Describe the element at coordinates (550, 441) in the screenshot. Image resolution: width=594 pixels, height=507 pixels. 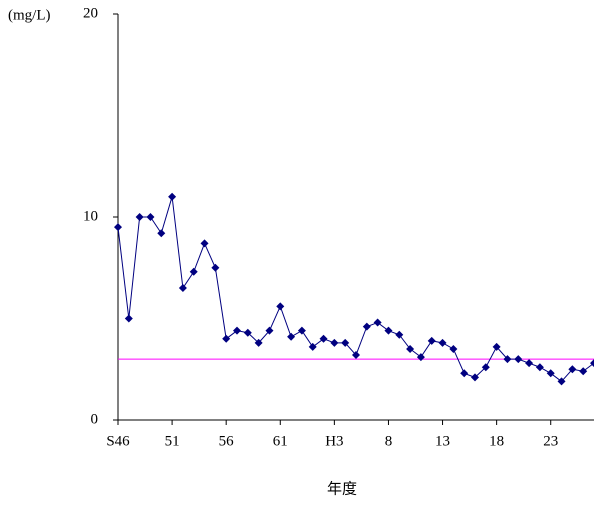
I see `x-tick-label: 23` at that location.